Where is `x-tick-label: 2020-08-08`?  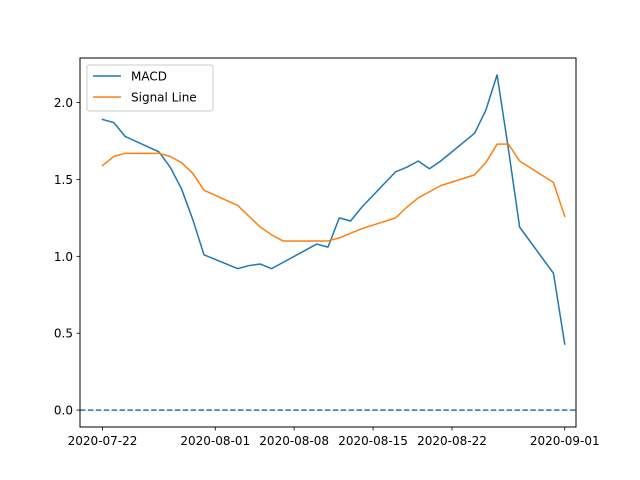
x-tick-label: 2020-08-08 is located at coordinates (294, 441).